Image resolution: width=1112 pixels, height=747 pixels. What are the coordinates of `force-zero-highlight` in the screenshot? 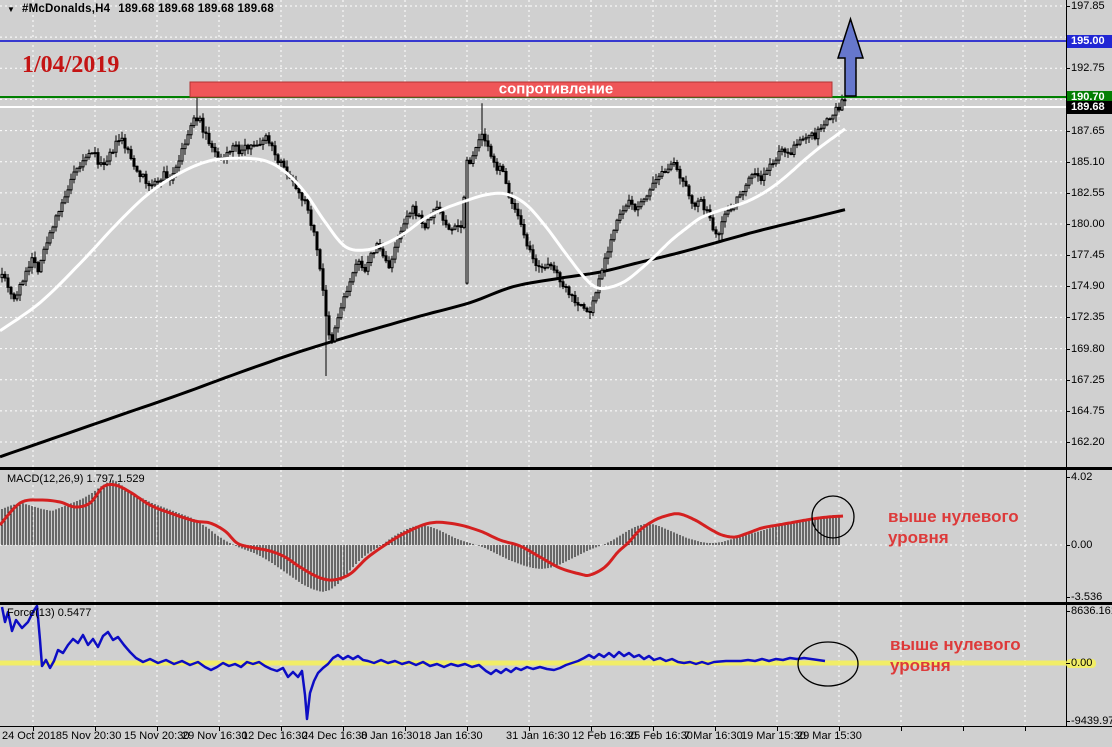 It's located at (1081, 663).